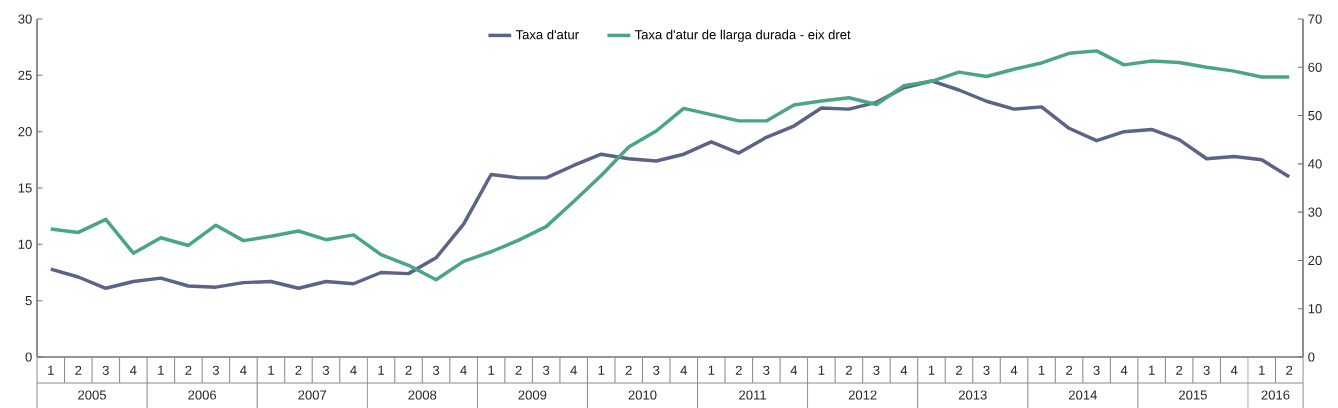  I want to click on text: 2012, so click(862, 395).